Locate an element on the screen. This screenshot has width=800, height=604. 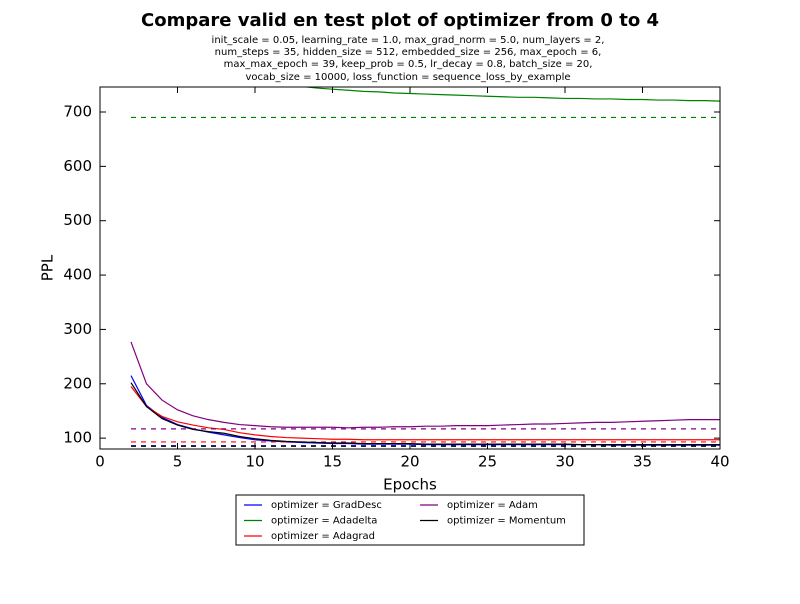
x-tick-label: 30 is located at coordinates (564, 462).